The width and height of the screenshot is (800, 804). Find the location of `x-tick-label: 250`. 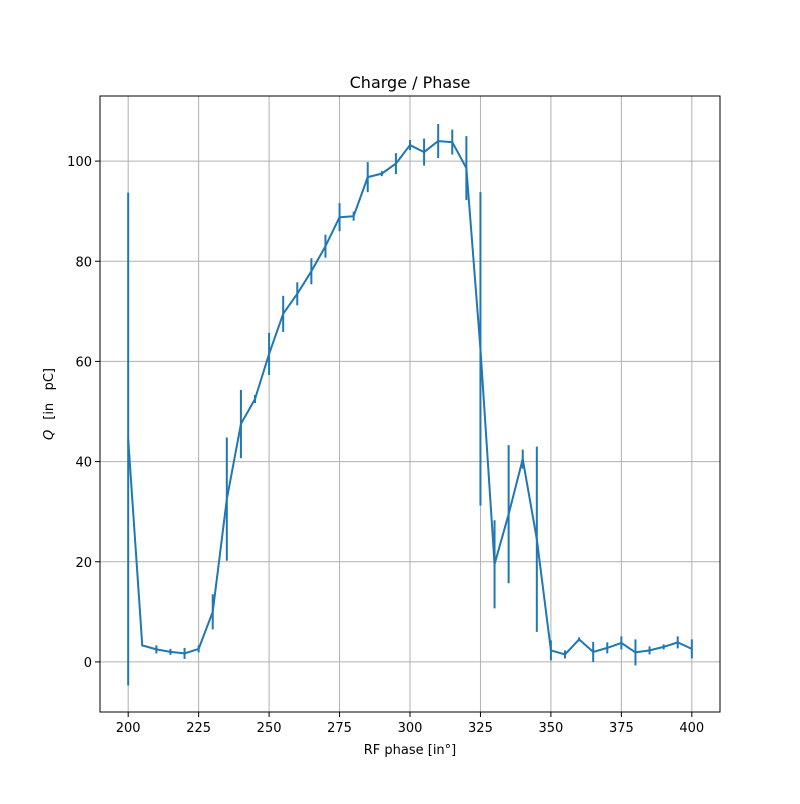

x-tick-label: 250 is located at coordinates (269, 728).